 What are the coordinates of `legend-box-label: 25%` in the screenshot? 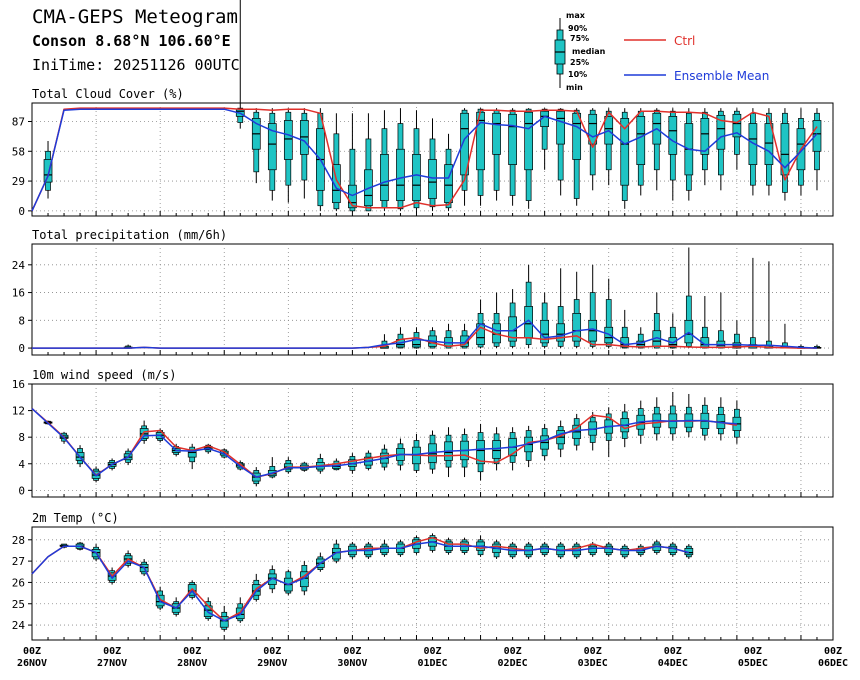 It's located at (579, 62).